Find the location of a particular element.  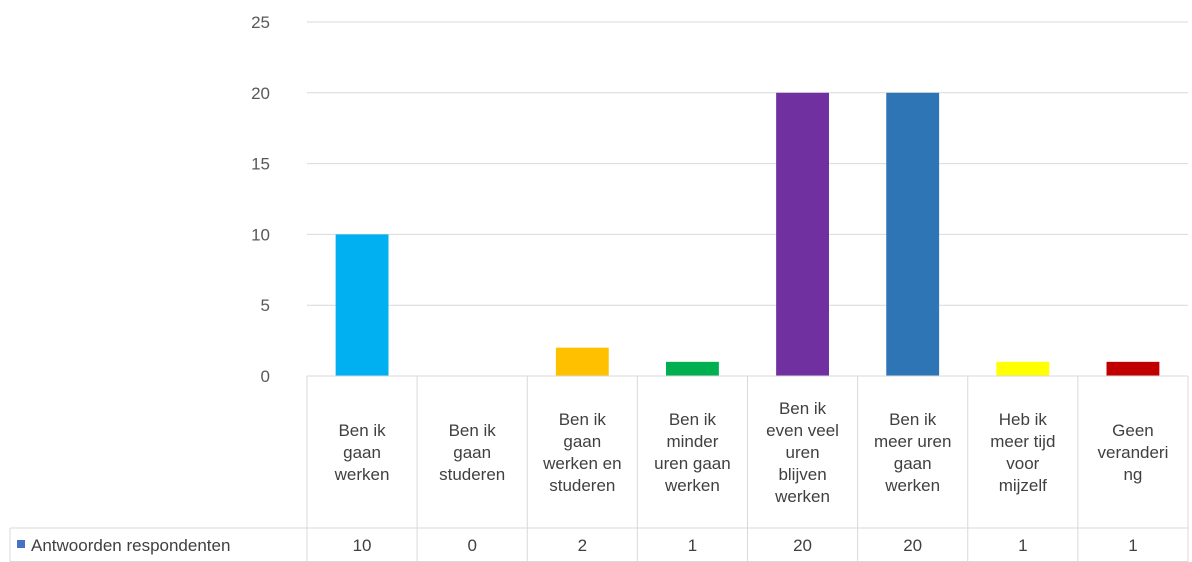

category-label: Ben ik meer uren gaan werken is located at coordinates (912, 452).